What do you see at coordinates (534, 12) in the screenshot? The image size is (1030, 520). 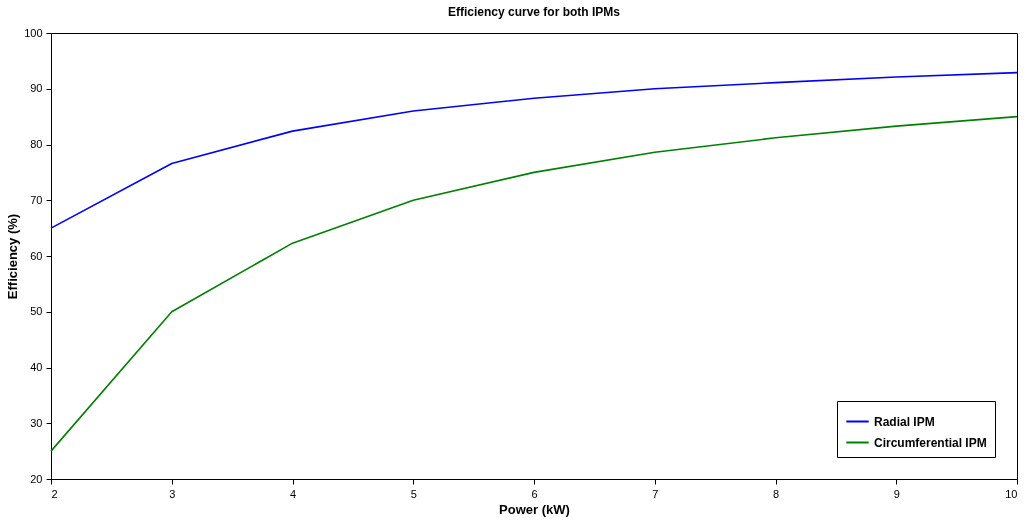 I see `chart-title: Efficiency curve for both IPMs` at bounding box center [534, 12].